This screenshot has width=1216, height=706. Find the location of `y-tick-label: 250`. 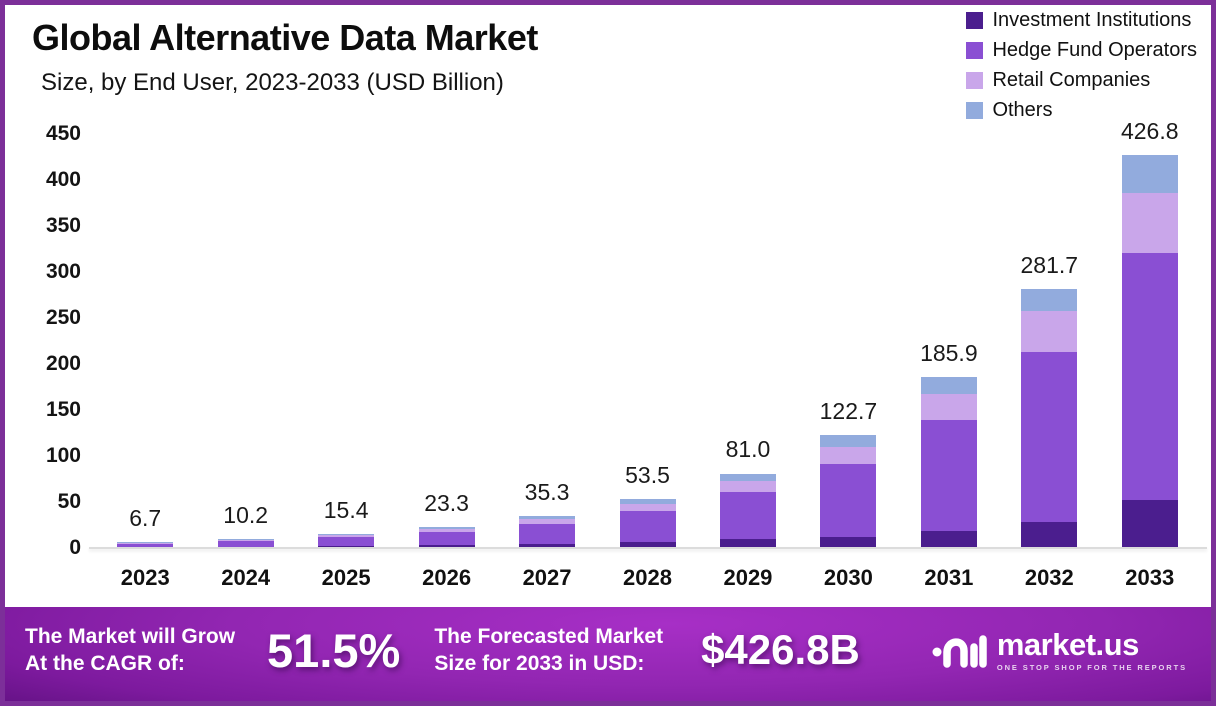

y-tick-label: 250 is located at coordinates (63, 317).